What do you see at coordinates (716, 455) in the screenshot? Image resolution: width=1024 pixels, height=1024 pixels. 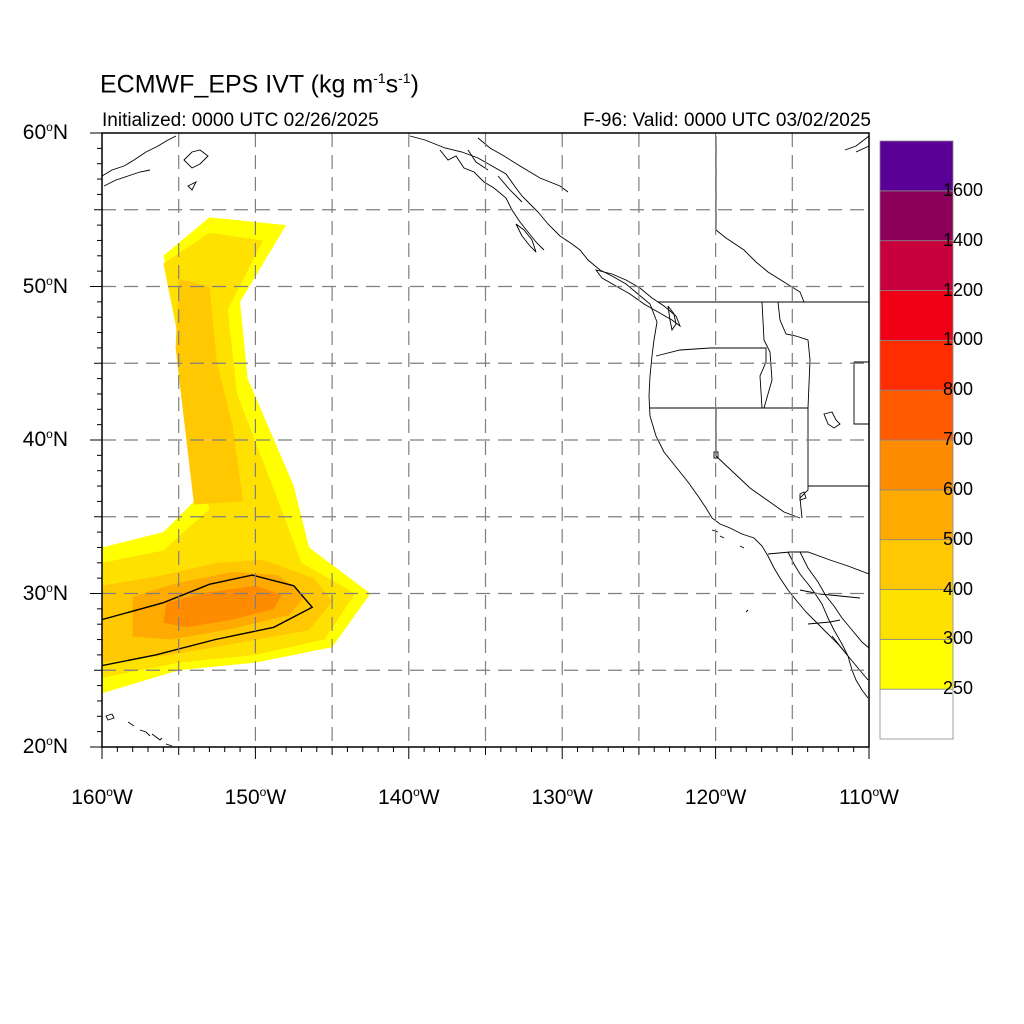 I see `lake-tahoe` at bounding box center [716, 455].